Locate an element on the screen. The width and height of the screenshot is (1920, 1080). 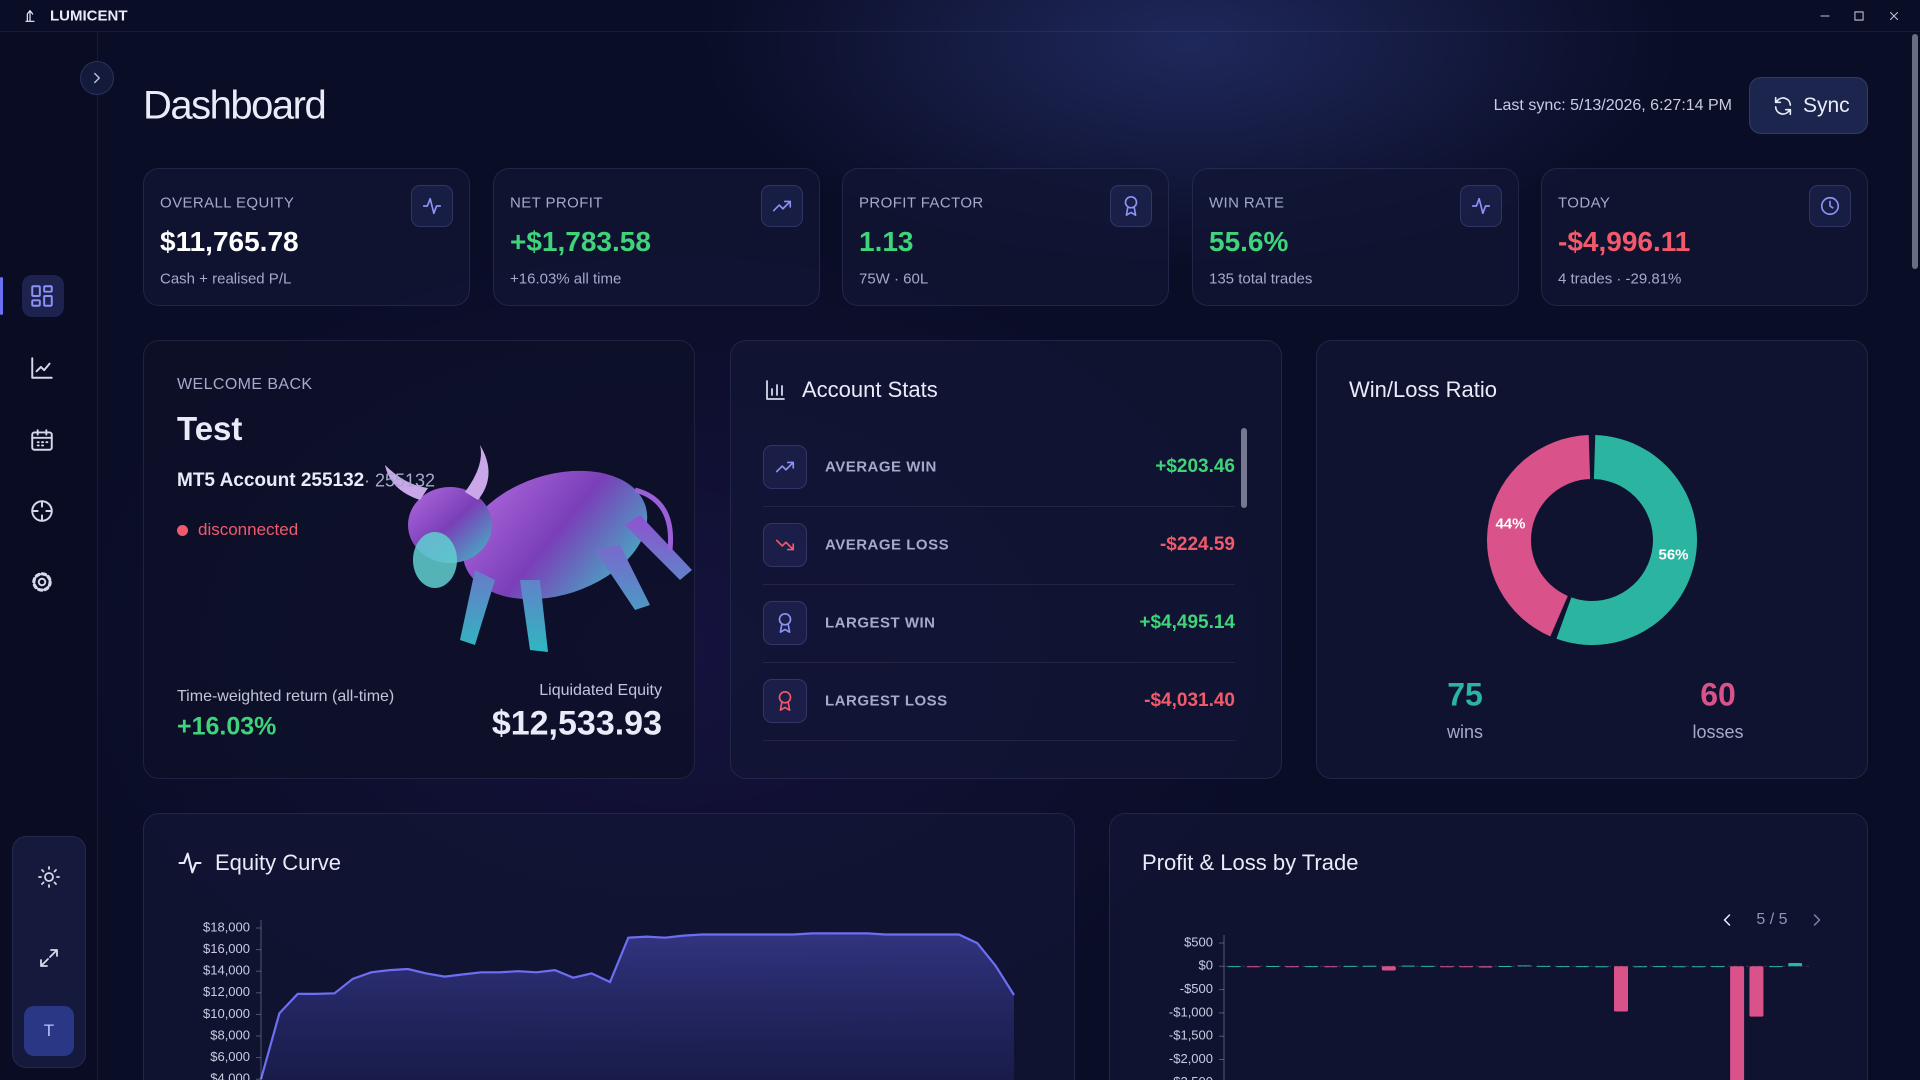
user-initial: T is located at coordinates (49, 1030).